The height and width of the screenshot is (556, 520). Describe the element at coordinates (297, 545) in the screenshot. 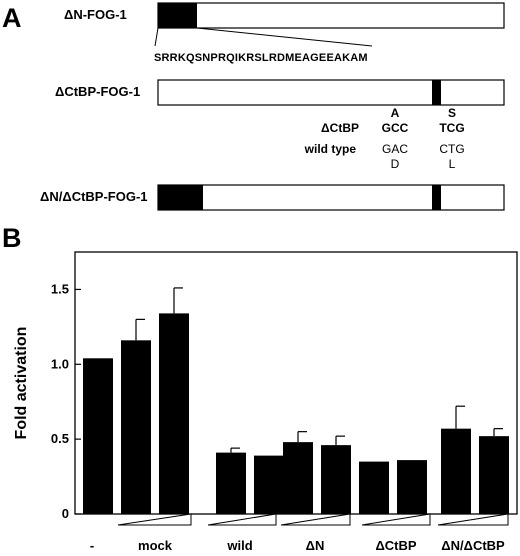

I see `category-labels: - mock wild ΔN ΔCtBP ΔN/ΔCtBP` at that location.